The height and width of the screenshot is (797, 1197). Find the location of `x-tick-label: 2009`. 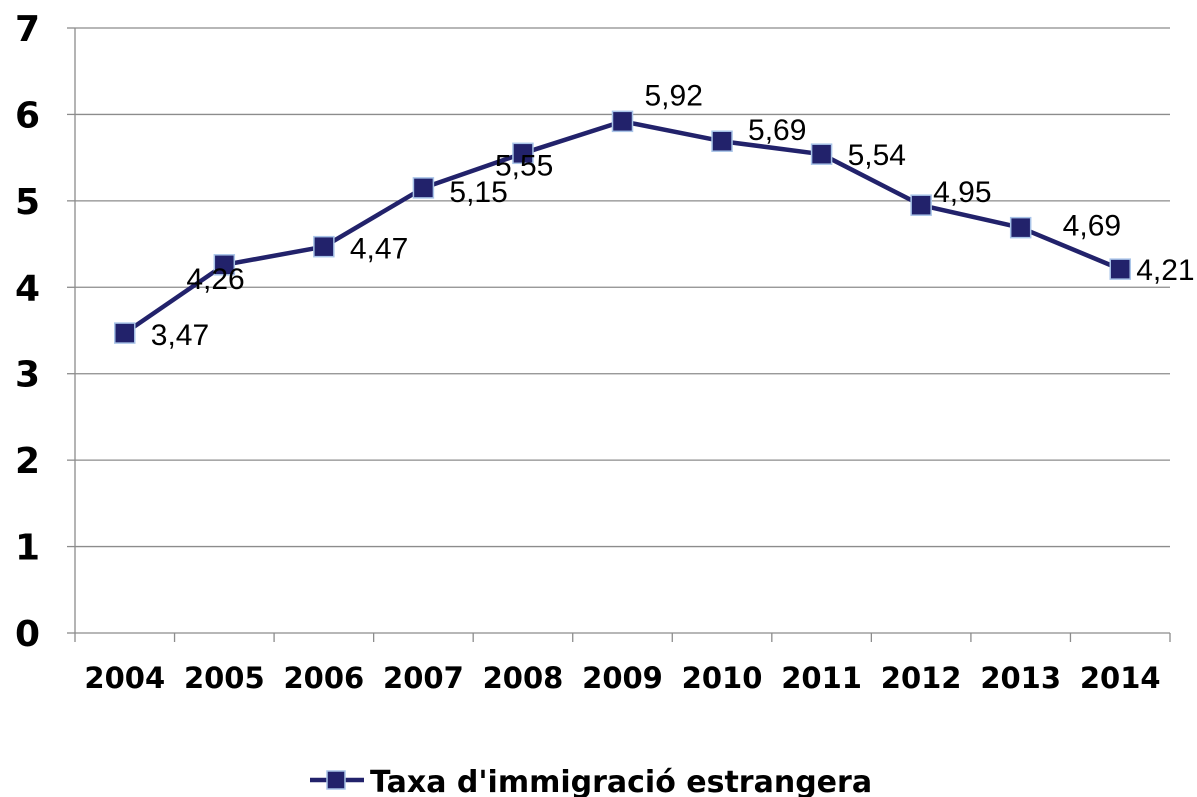

x-tick-label: 2009 is located at coordinates (622, 678).